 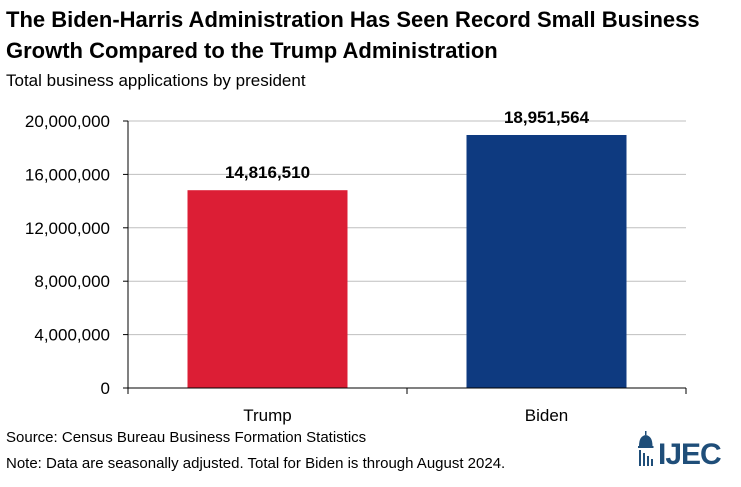 What do you see at coordinates (267, 172) in the screenshot?
I see `data-label-trump: 14,816,510` at bounding box center [267, 172].